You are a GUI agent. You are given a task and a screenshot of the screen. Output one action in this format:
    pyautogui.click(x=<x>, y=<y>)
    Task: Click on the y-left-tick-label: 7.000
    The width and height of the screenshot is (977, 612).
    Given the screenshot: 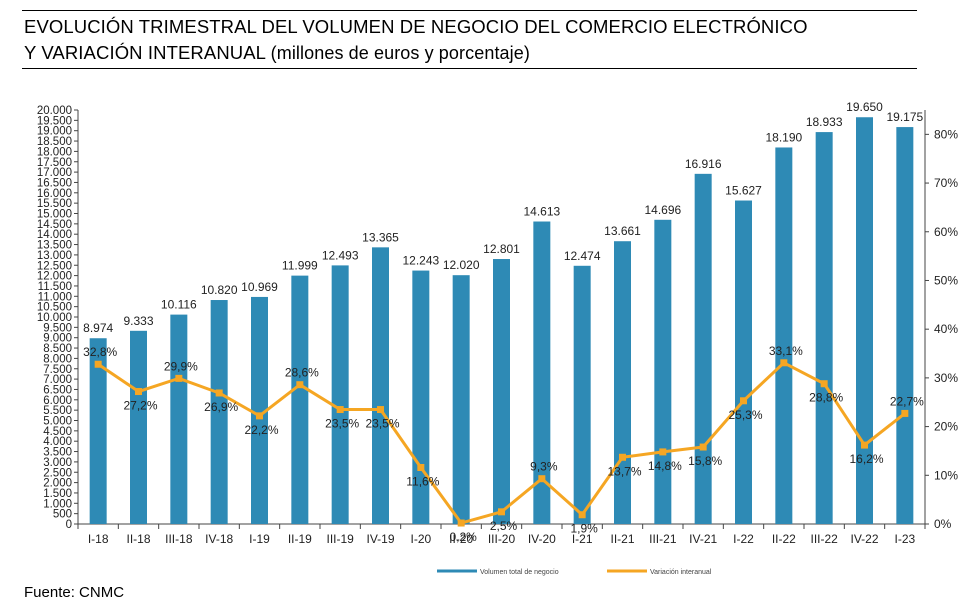 What is the action you would take?
    pyautogui.click(x=57, y=380)
    